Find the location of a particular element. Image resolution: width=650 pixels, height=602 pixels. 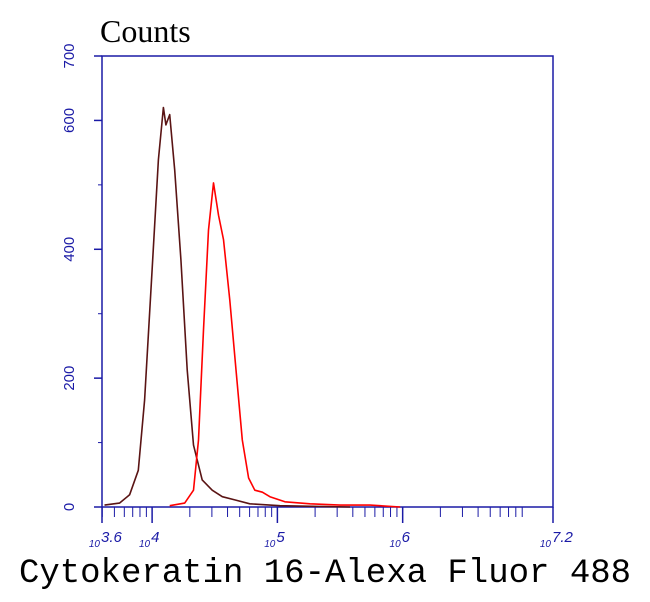

chart-title: Counts is located at coordinates (145, 31).